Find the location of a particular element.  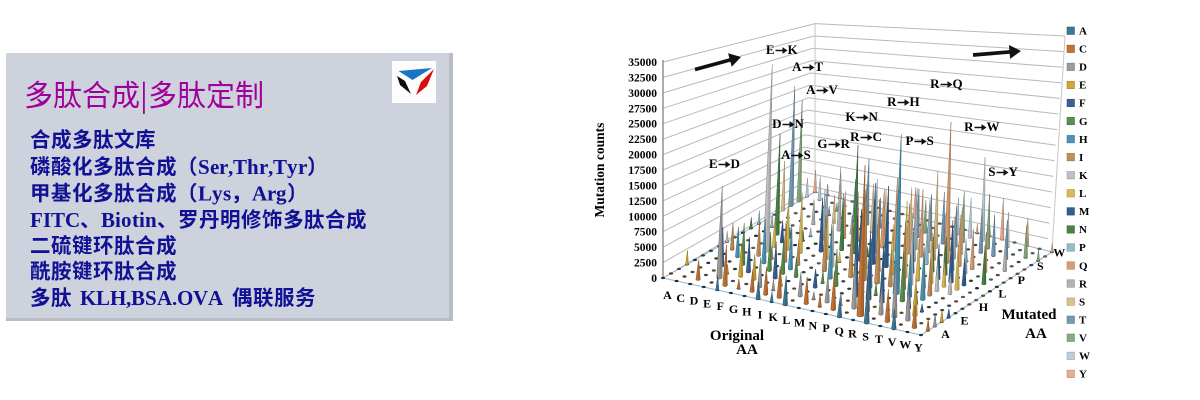

svg-text: 5000 is located at coordinates (645, 248).